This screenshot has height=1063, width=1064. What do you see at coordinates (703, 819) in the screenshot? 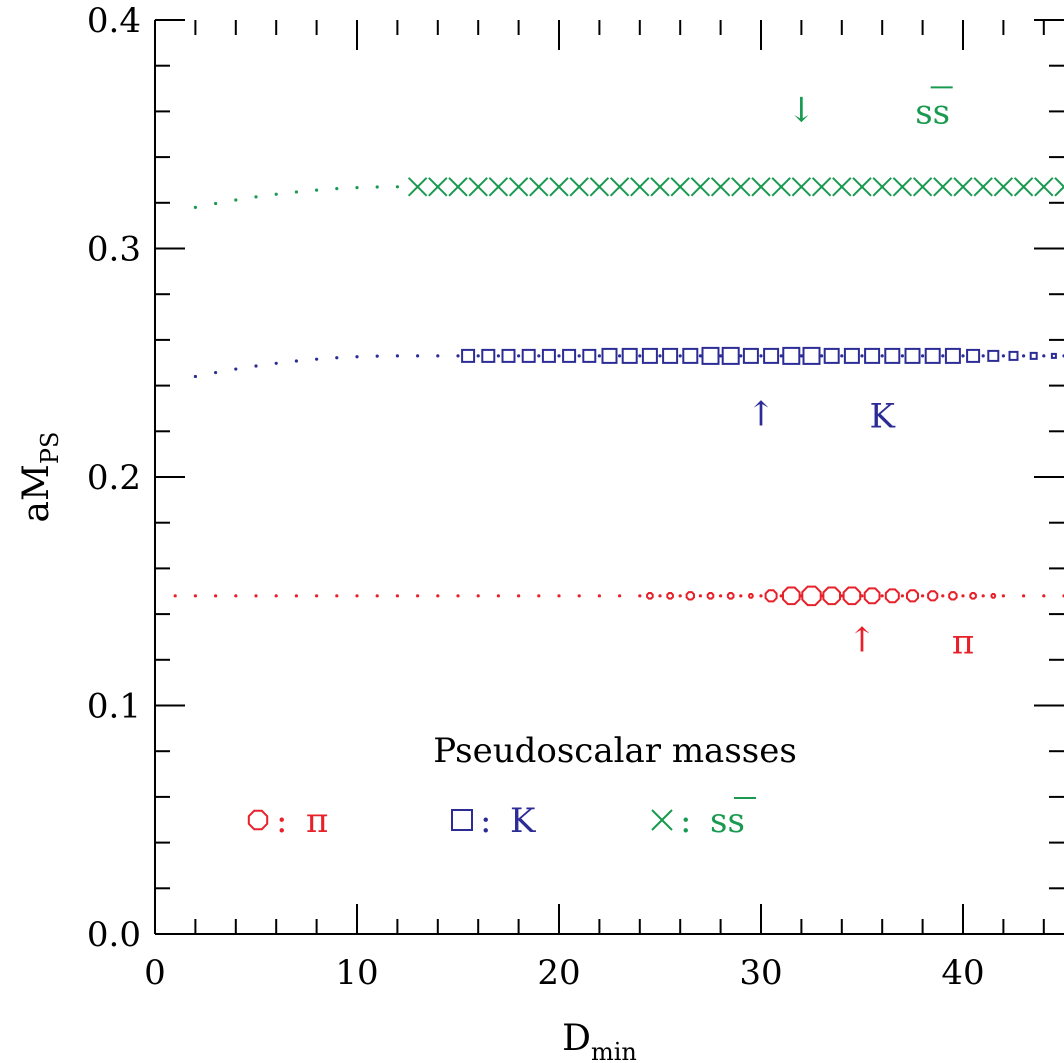
I see `legend-item: : ss` at bounding box center [703, 819].